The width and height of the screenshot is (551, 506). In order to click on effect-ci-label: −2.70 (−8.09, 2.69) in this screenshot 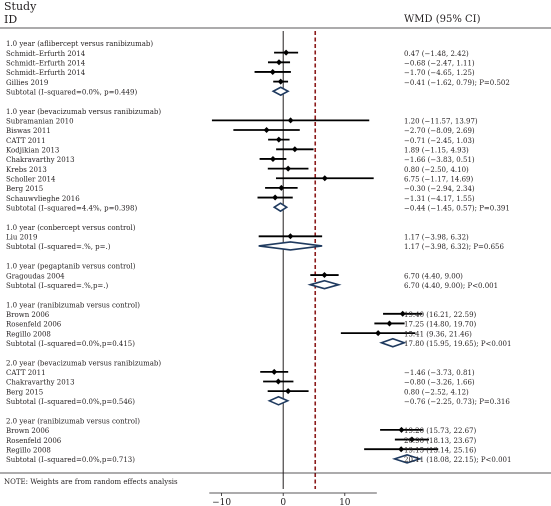, I will do `click(439, 131)`.